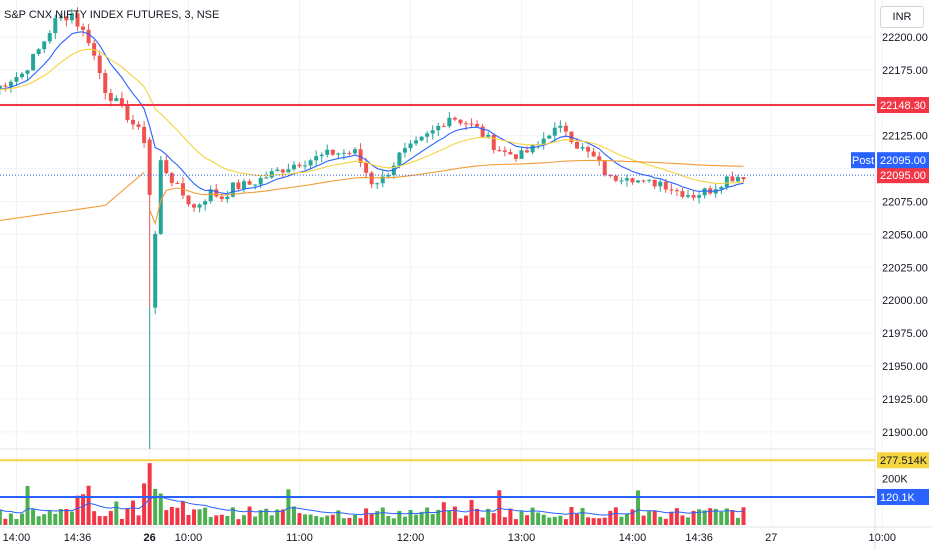  What do you see at coordinates (902, 17) in the screenshot?
I see `currency-button: INR` at bounding box center [902, 17].